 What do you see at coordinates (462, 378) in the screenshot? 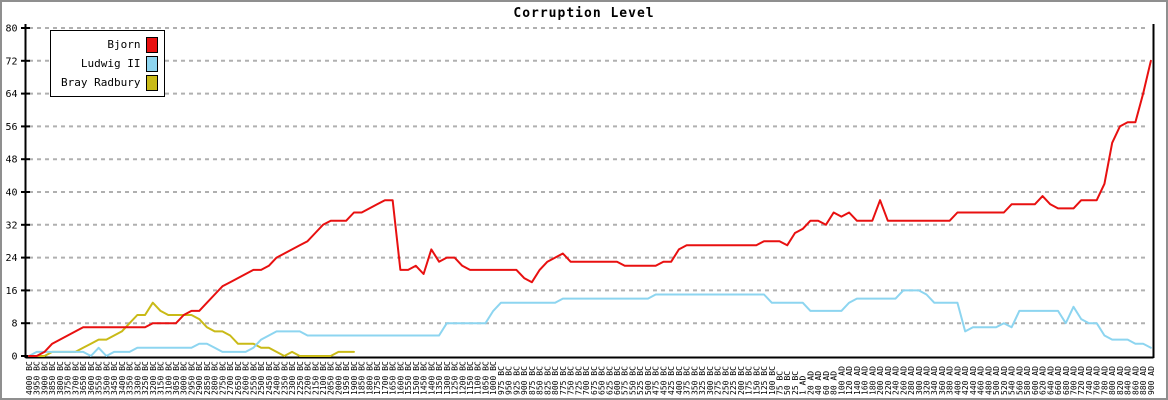
I see `x-axis-label: 1200 BC` at bounding box center [462, 378].